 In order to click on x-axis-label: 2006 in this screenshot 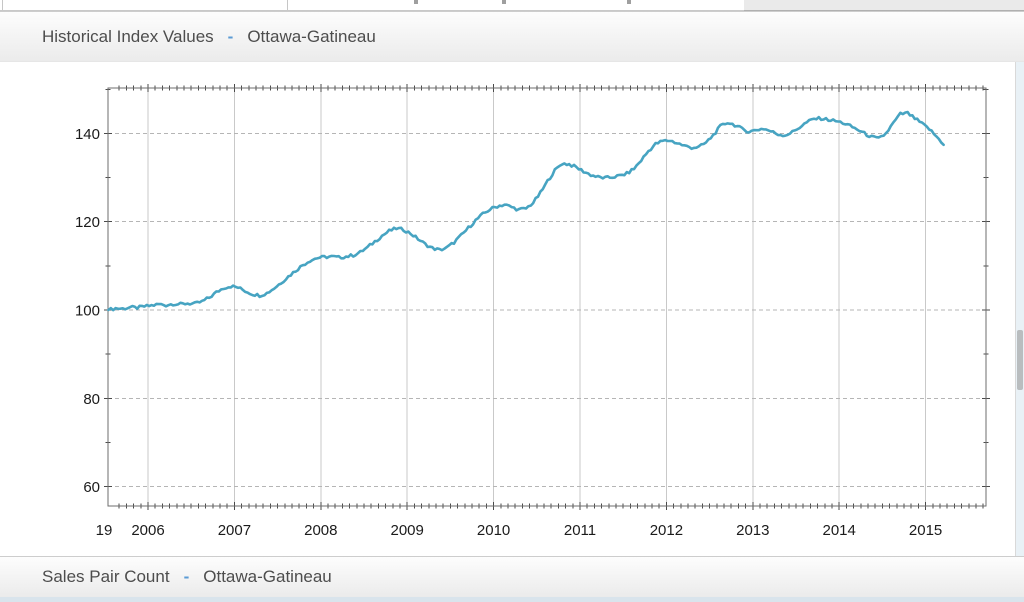, I will do `click(147, 530)`.